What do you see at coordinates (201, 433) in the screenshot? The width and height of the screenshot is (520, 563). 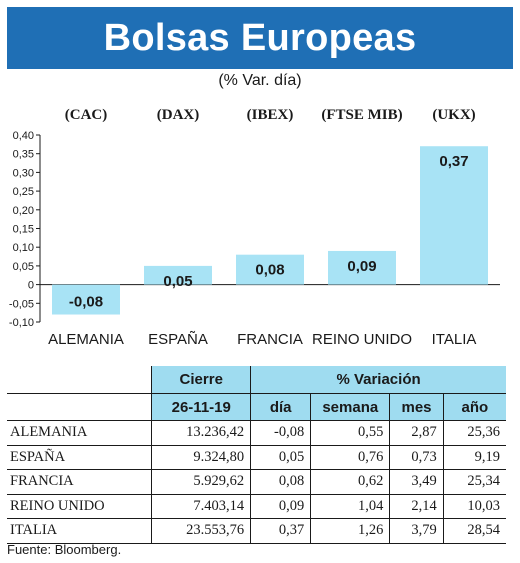 I see `cell-cierre: 13.236,42` at bounding box center [201, 433].